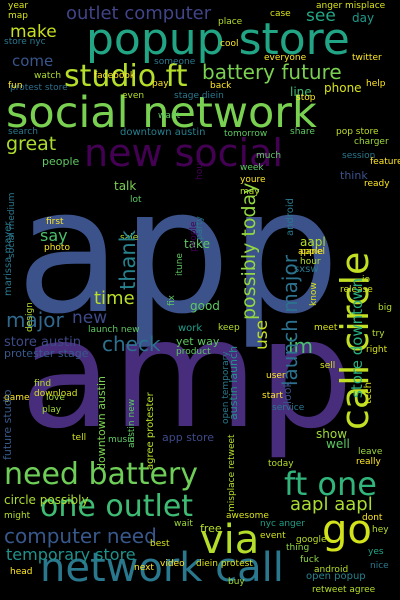 The image size is (400, 600). What do you see at coordinates (357, 132) in the screenshot?
I see `word-pop-store: pop store` at bounding box center [357, 132].